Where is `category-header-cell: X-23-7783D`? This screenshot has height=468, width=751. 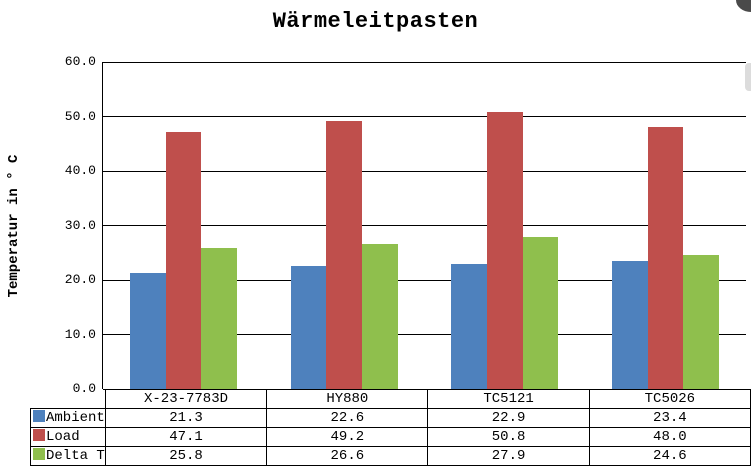 category-header-cell: X-23-7783D is located at coordinates (186, 399).